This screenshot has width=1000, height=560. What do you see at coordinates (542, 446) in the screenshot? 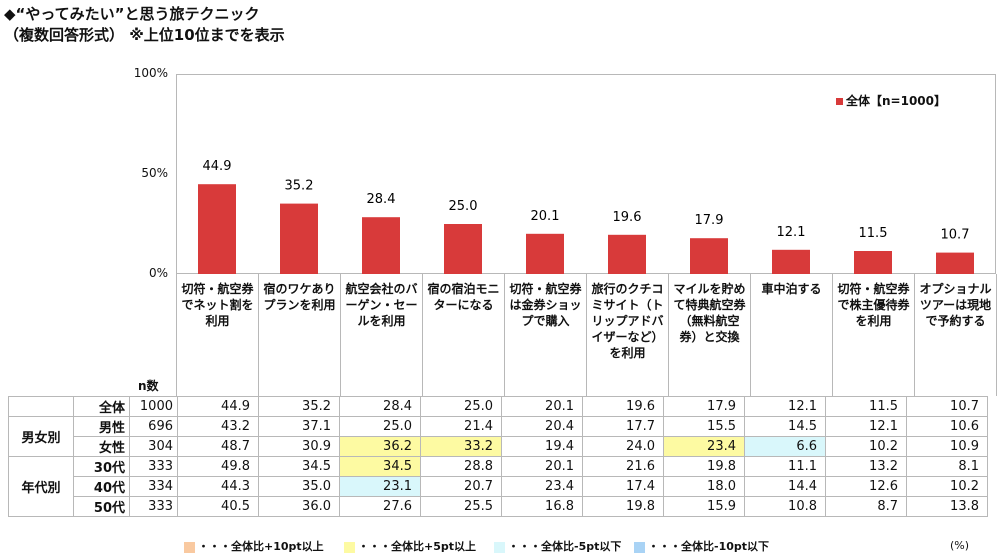
I see `table-cell: 19.4` at bounding box center [542, 446].